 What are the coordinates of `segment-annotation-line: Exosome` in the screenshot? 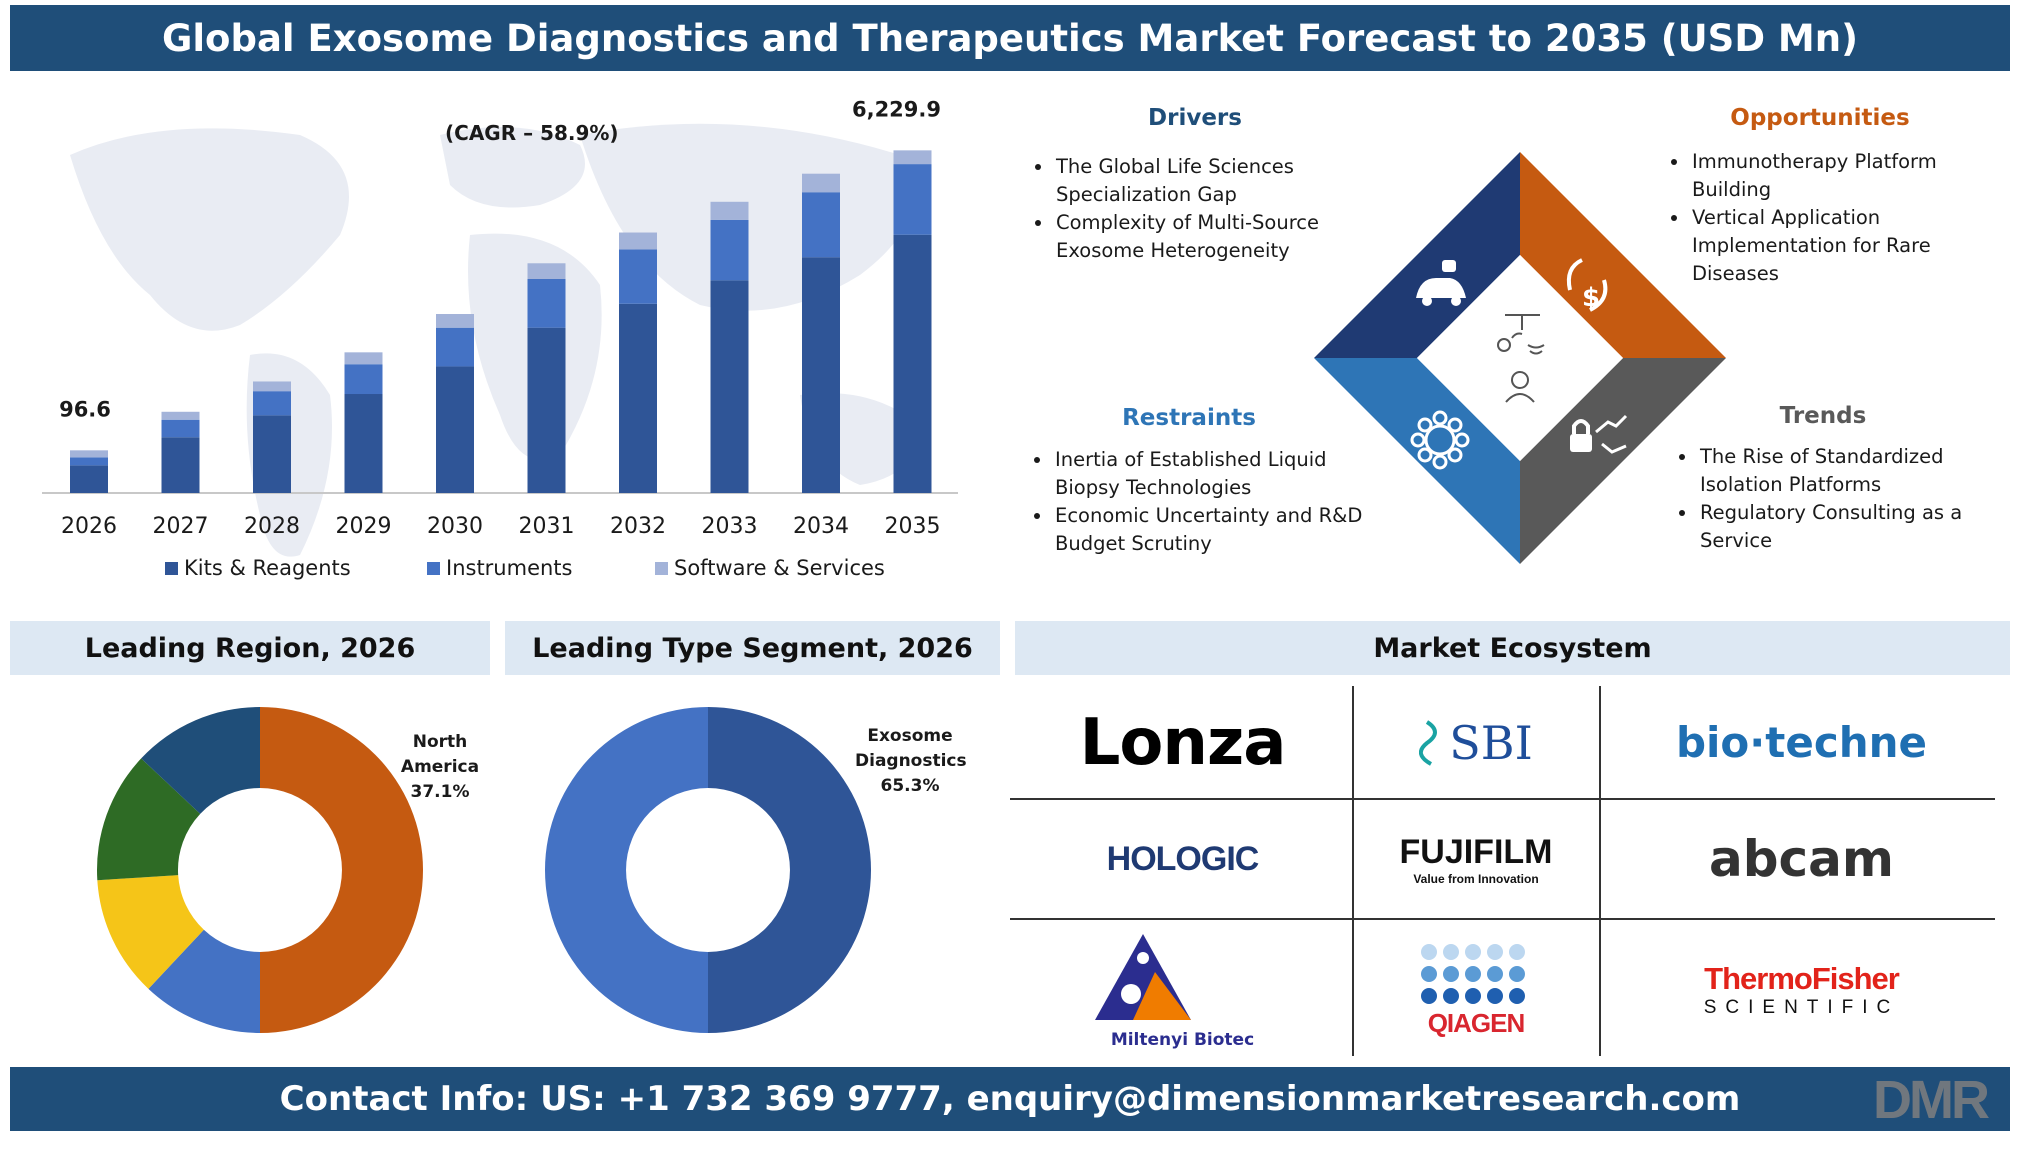 It's located at (910, 736).